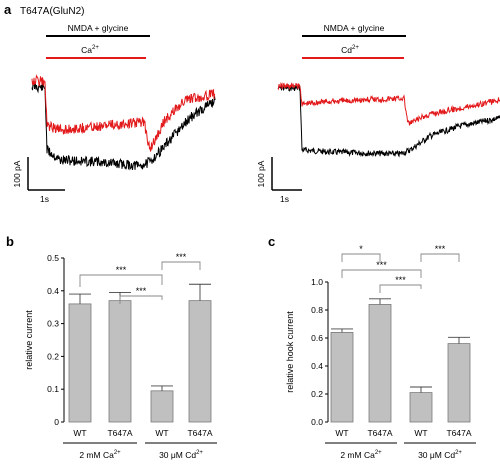 The height and width of the screenshot is (468, 500). I want to click on panel-letter-b: b, so click(10, 241).